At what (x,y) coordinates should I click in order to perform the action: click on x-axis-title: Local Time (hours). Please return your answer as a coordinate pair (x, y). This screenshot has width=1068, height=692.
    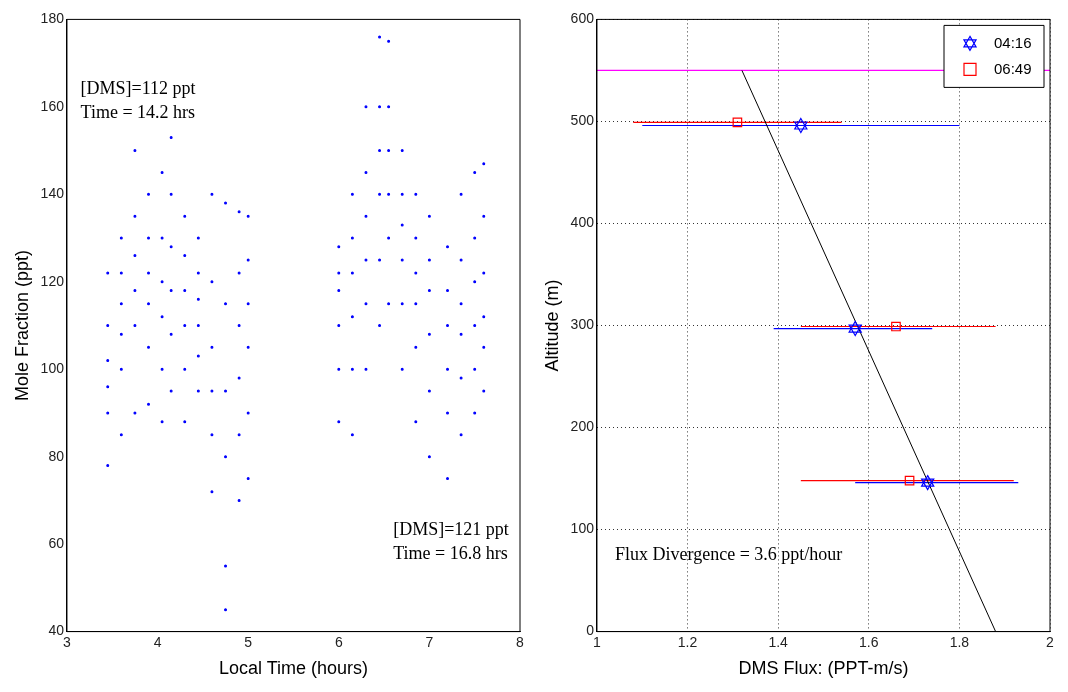
    Looking at the image, I should click on (293, 668).